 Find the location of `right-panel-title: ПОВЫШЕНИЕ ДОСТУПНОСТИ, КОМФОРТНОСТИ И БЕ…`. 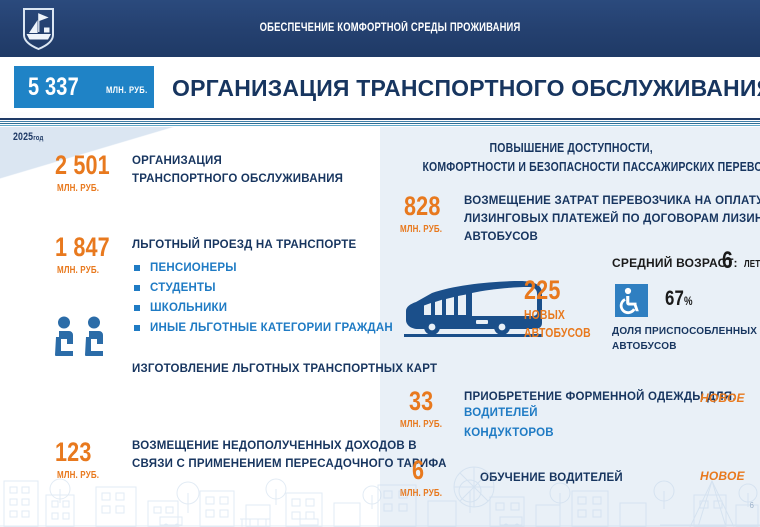

right-panel-title: ПОВЫШЕНИЕ ДОСТУПНОСТИ, КОМФОРТНОСТИ И БЕ… is located at coordinates (574, 158).